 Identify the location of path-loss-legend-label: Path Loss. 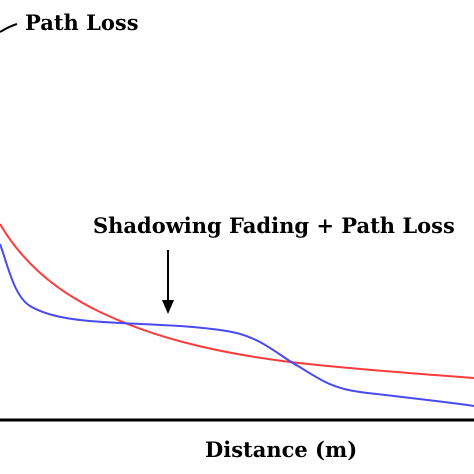
(82, 22).